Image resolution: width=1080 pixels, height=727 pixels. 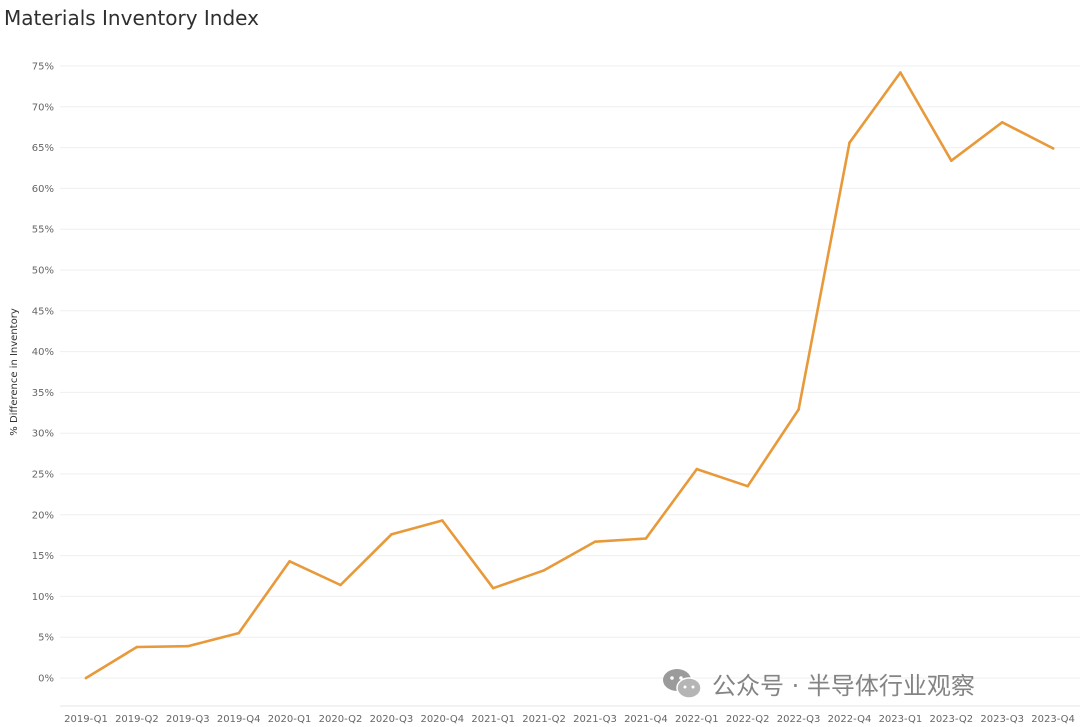 I want to click on y-tick-label: 50%, so click(x=43, y=271).